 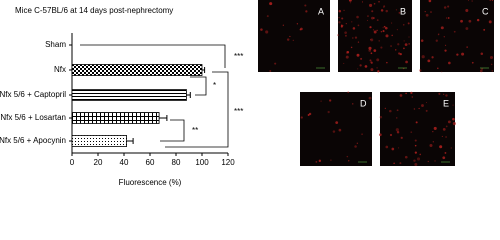 What do you see at coordinates (150, 162) in the screenshot?
I see `x-tick-label: 60` at bounding box center [150, 162].